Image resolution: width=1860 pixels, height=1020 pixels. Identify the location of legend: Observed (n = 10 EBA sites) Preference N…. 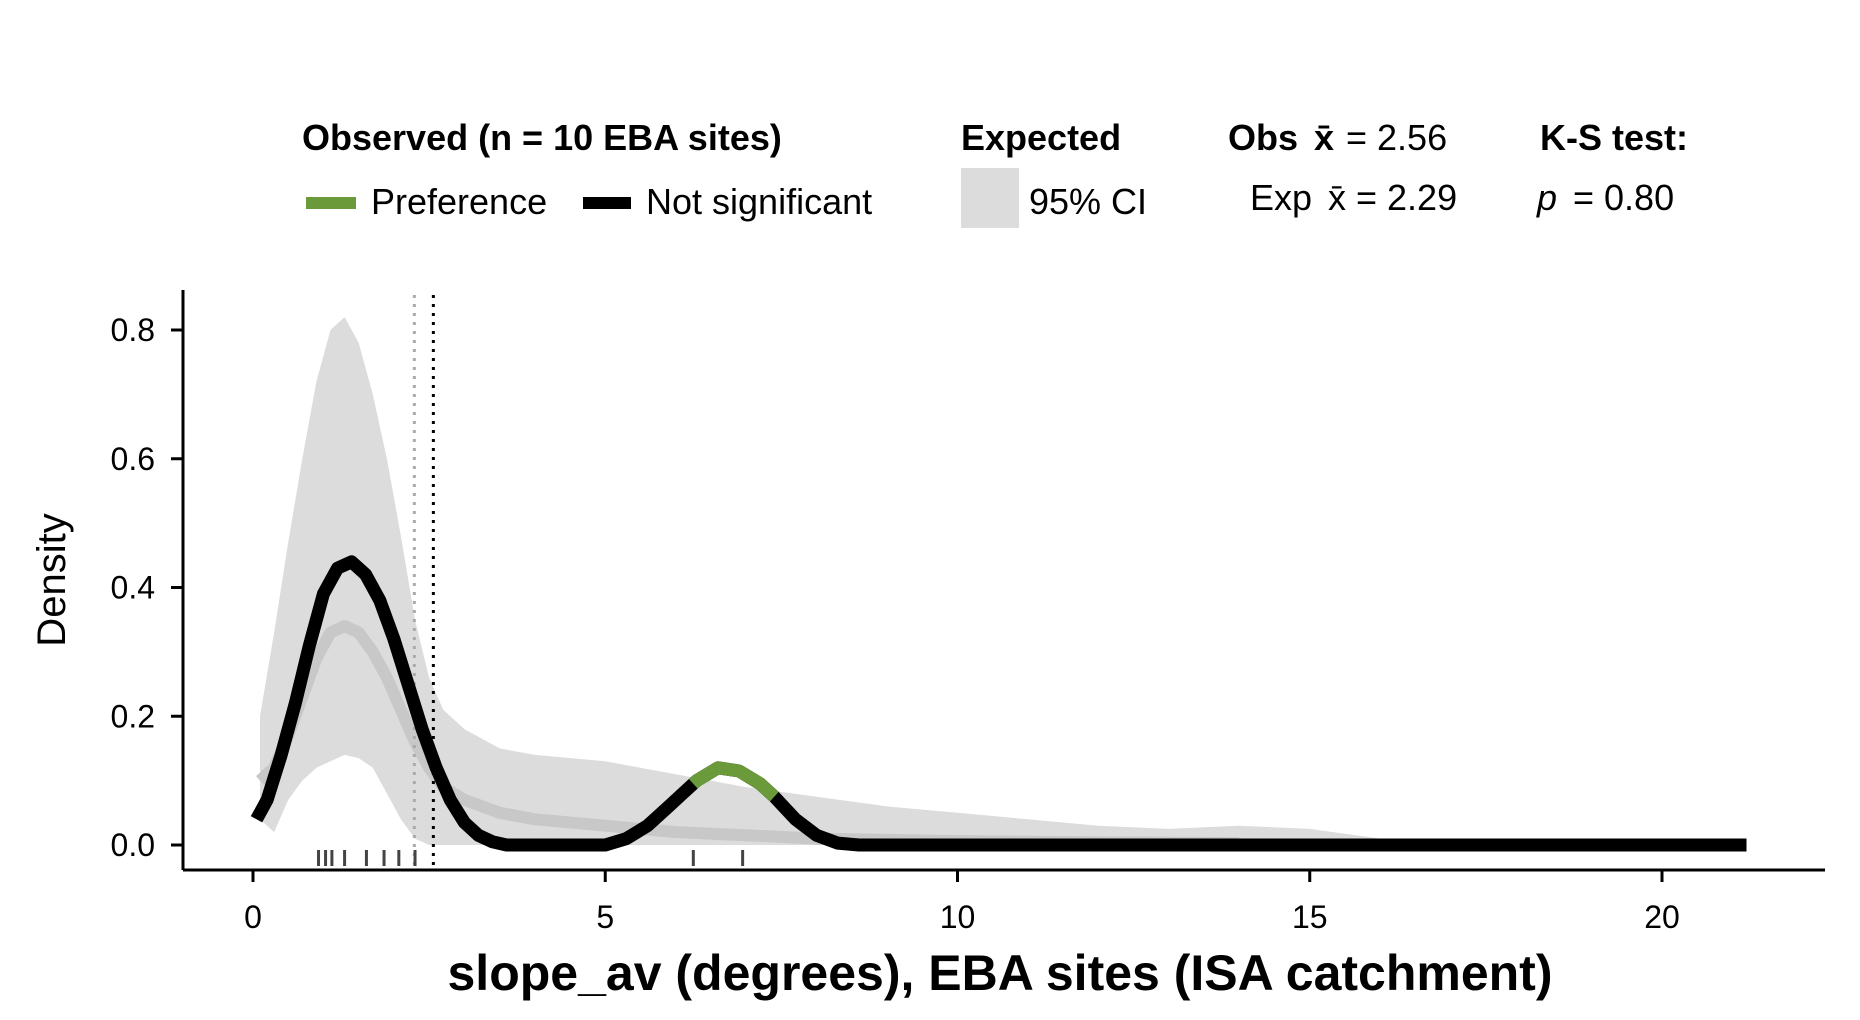
(995, 172).